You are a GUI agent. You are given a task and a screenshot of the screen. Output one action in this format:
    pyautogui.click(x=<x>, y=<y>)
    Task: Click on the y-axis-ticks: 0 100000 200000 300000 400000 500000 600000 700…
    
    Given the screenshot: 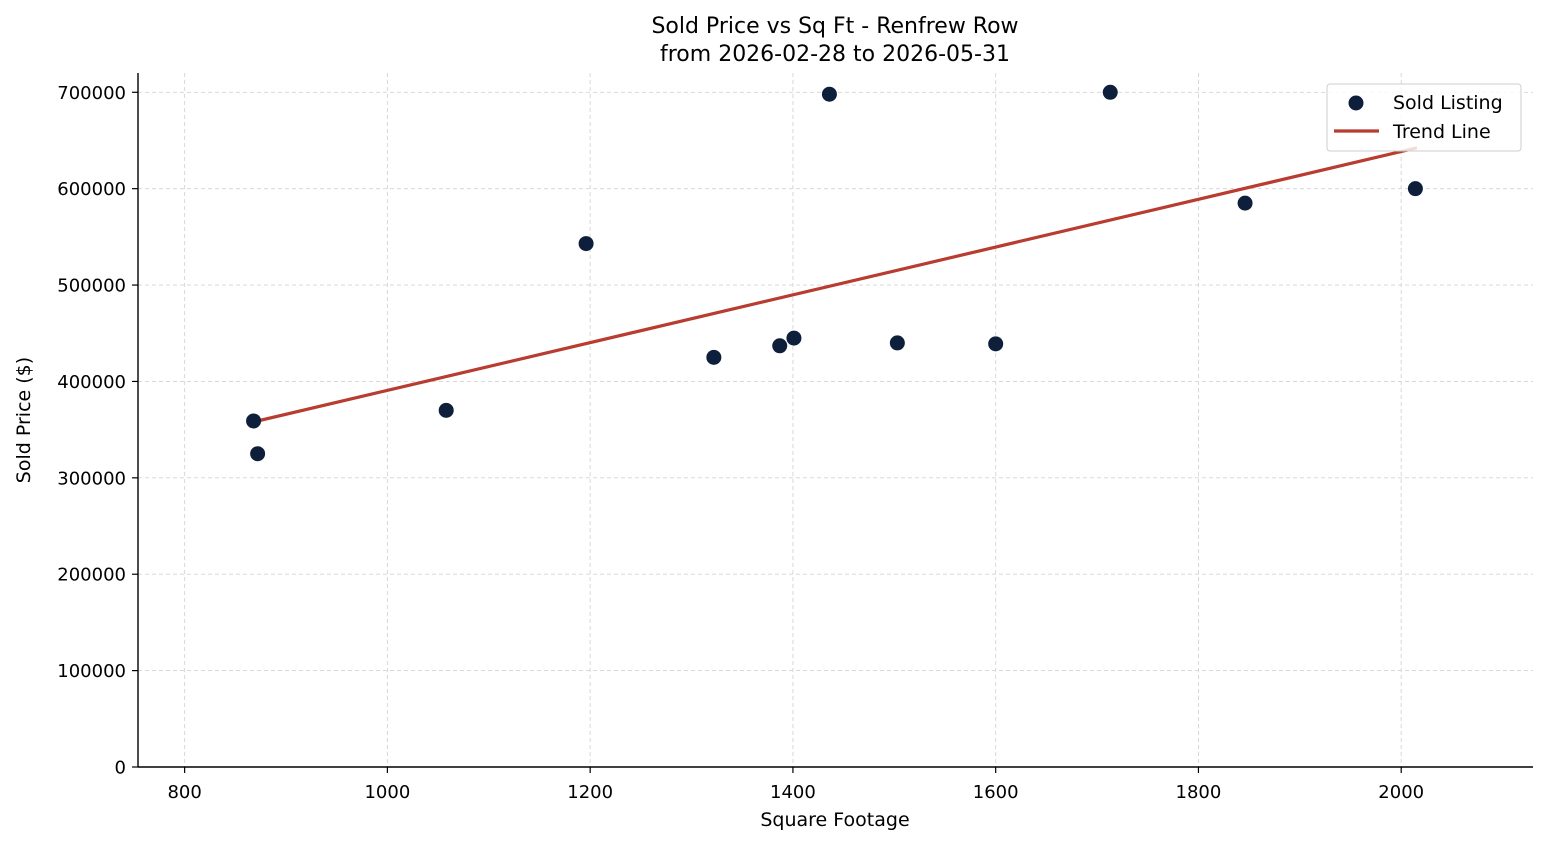 What is the action you would take?
    pyautogui.click(x=97, y=431)
    